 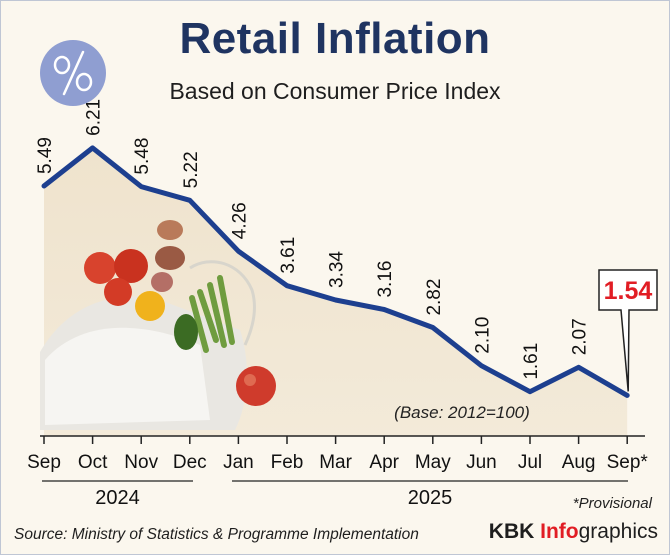 What do you see at coordinates (384, 462) in the screenshot?
I see `x-tick-label: Apr` at bounding box center [384, 462].